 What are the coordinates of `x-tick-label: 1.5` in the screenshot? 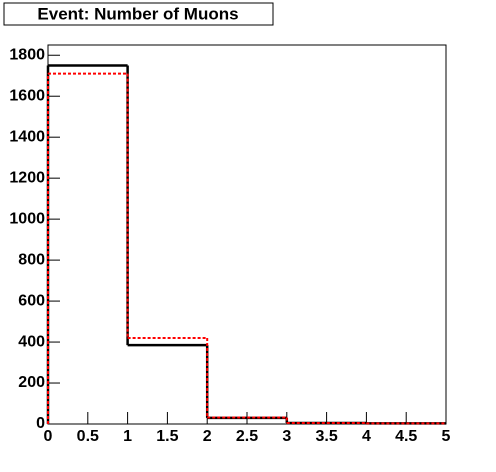 It's located at (167, 436).